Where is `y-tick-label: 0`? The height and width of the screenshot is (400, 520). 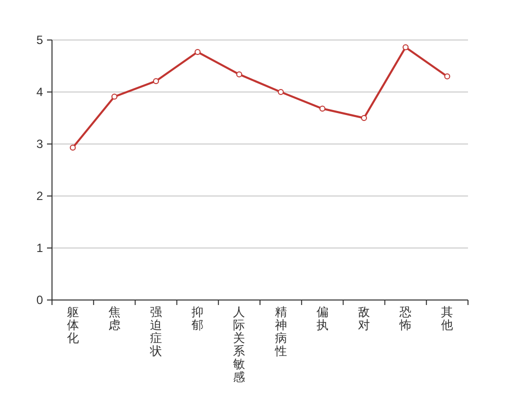
y-tick-label: 0 is located at coordinates (40, 300).